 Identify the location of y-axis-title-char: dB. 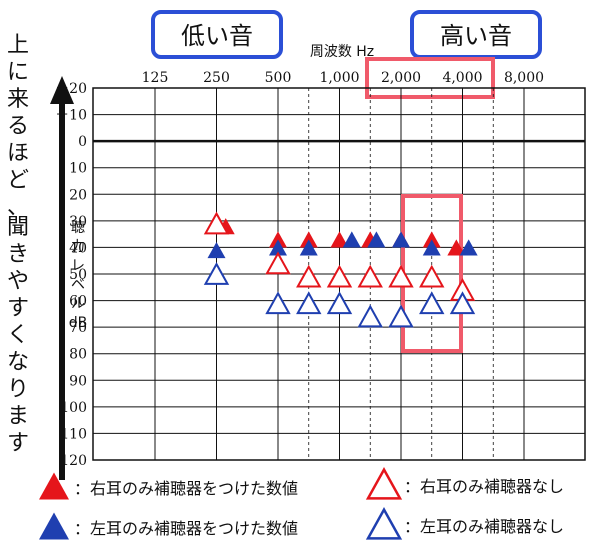
(78, 323).